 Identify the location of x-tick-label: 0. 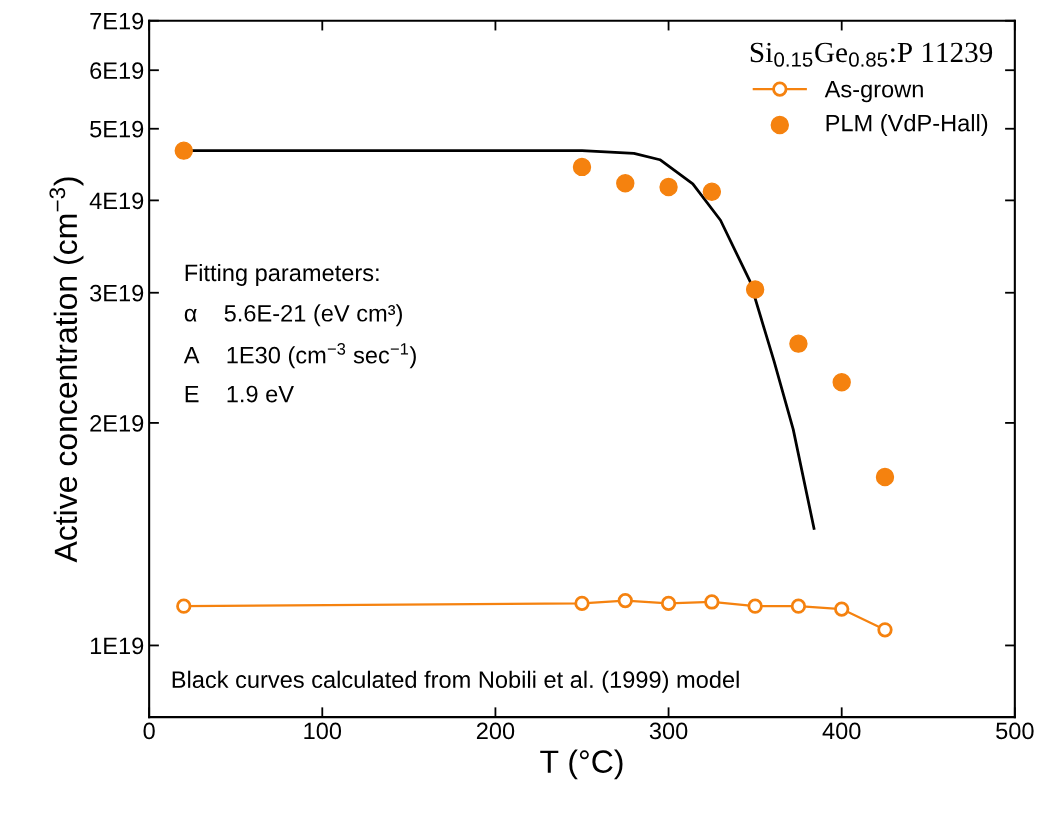
(149, 731).